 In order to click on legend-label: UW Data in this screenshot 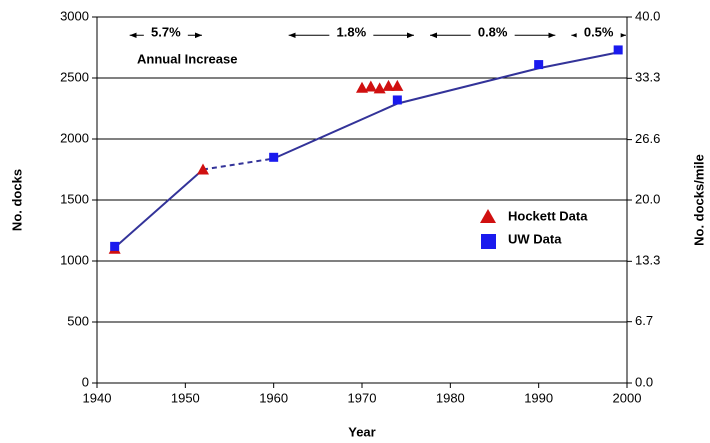, I will do `click(535, 238)`.